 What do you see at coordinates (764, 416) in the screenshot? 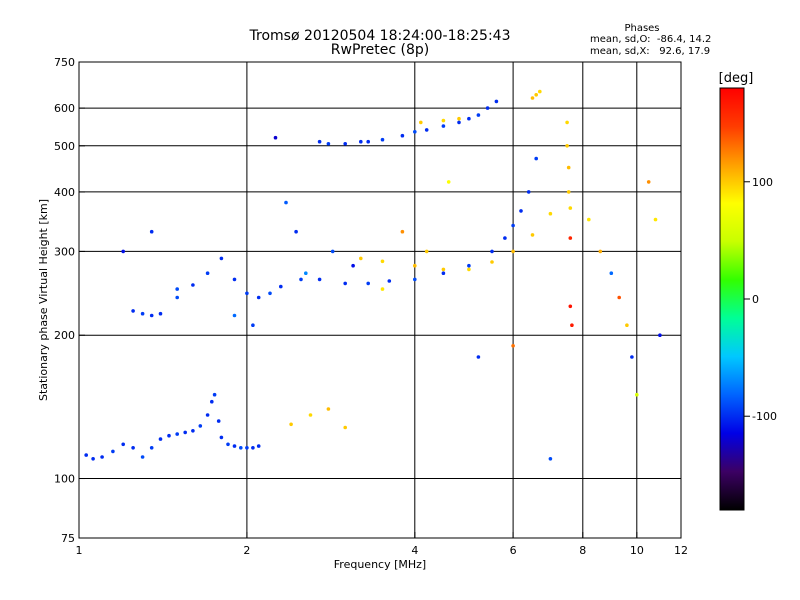
I see `colorbar-tick-label: -100` at bounding box center [764, 416].